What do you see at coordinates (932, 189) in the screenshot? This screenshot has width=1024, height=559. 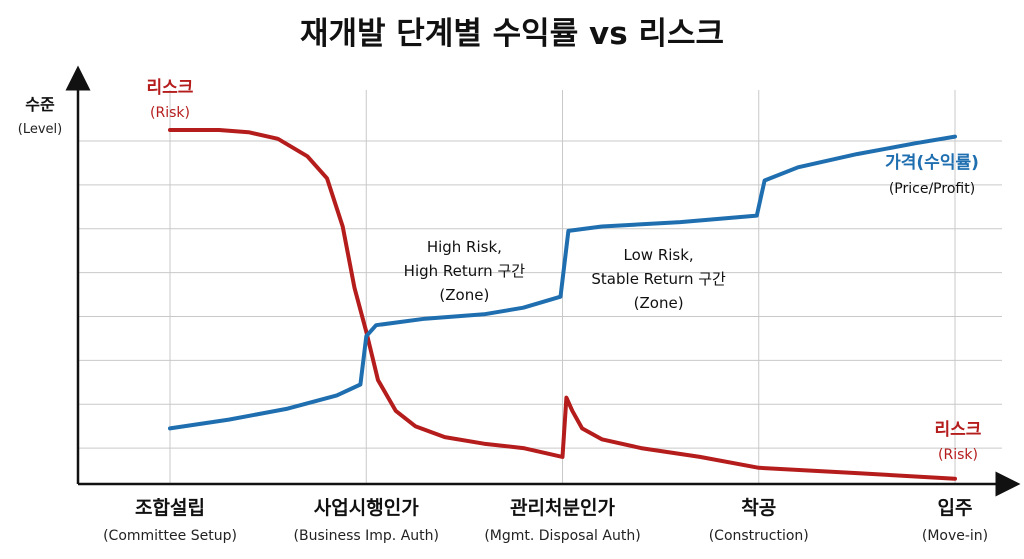 I see `price-label-en: (Price/Profit)` at bounding box center [932, 189].